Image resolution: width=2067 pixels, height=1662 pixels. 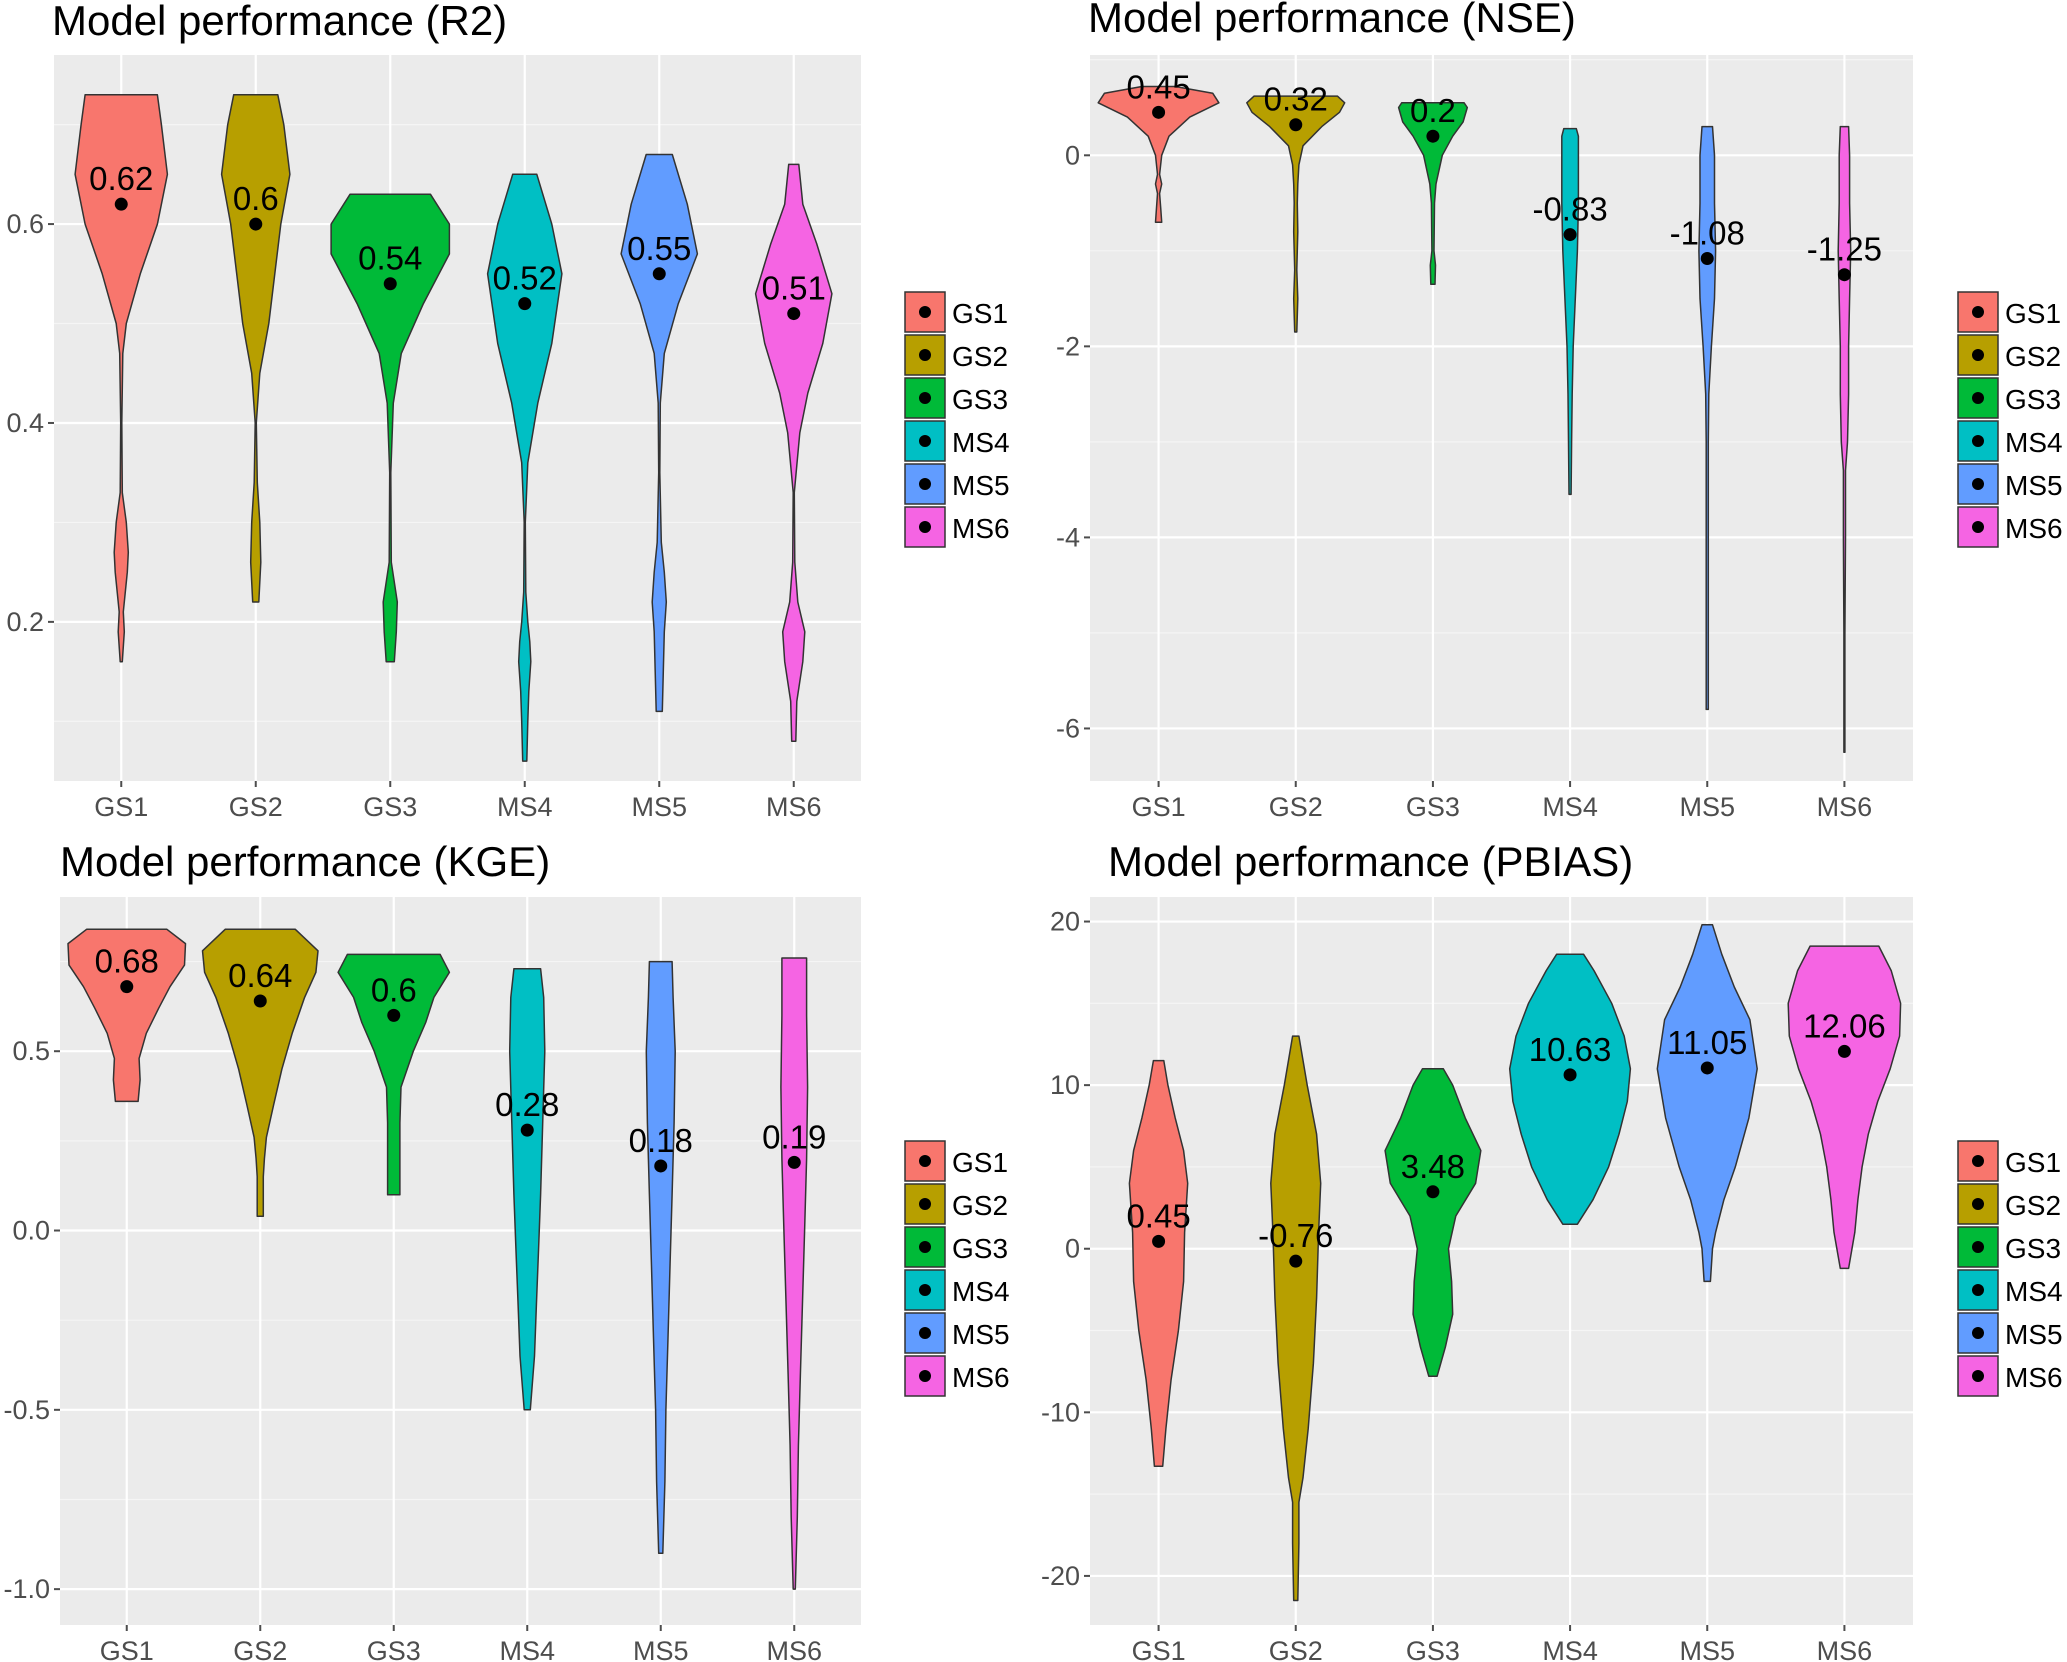 What do you see at coordinates (1068, 537) in the screenshot?
I see `y-tick-label: -4` at bounding box center [1068, 537].